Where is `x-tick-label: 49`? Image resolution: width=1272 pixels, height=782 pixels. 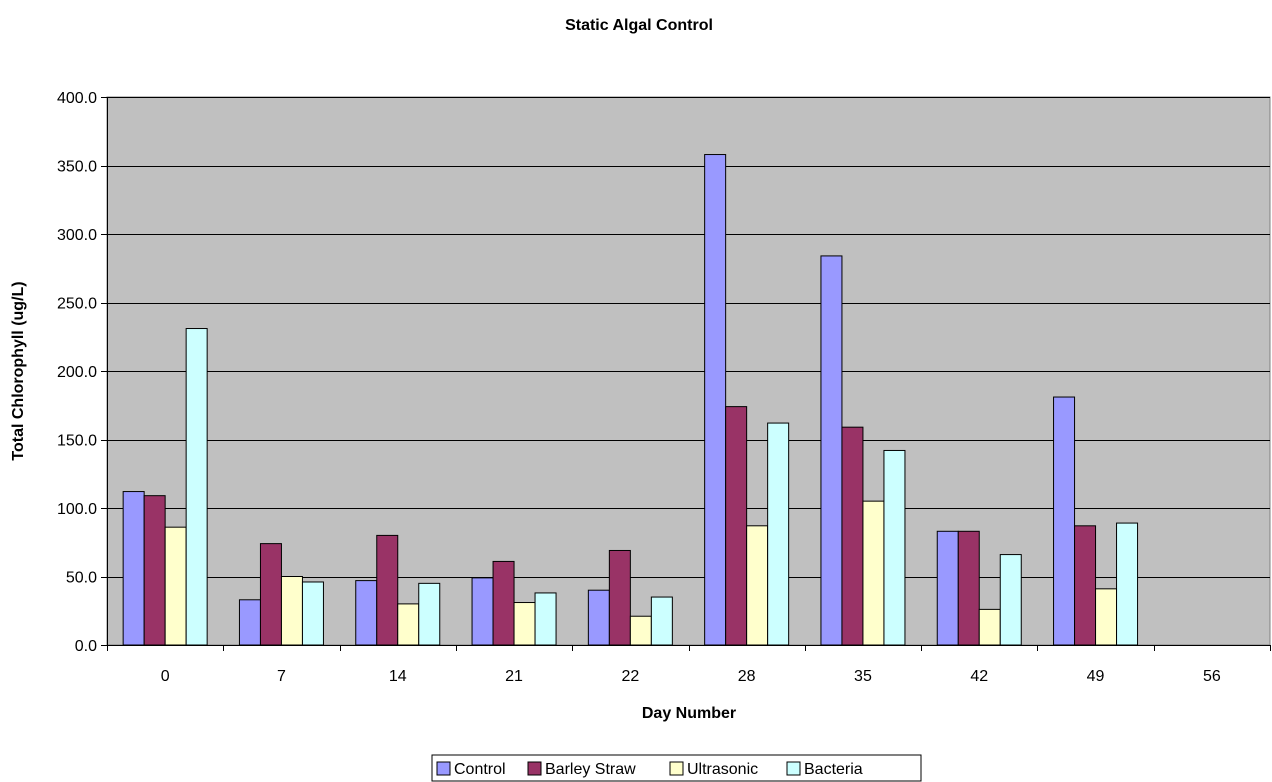
x-tick-label: 49 is located at coordinates (1096, 676).